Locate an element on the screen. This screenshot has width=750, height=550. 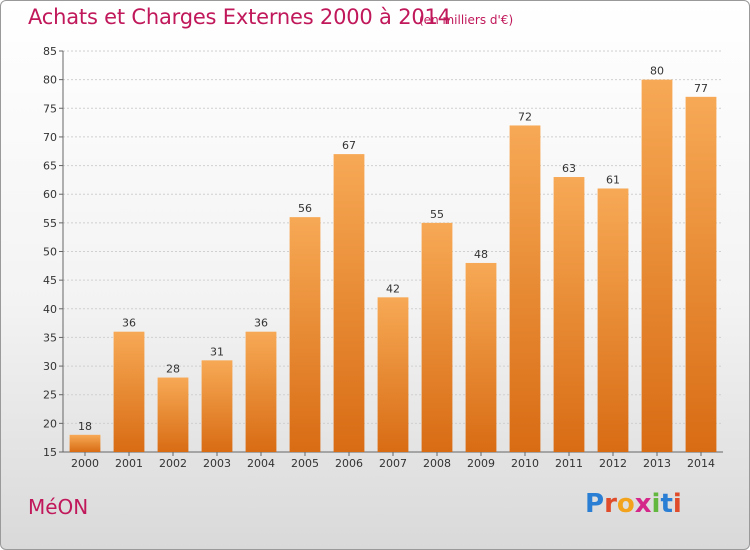
x-tick-label: 2012 is located at coordinates (613, 463).